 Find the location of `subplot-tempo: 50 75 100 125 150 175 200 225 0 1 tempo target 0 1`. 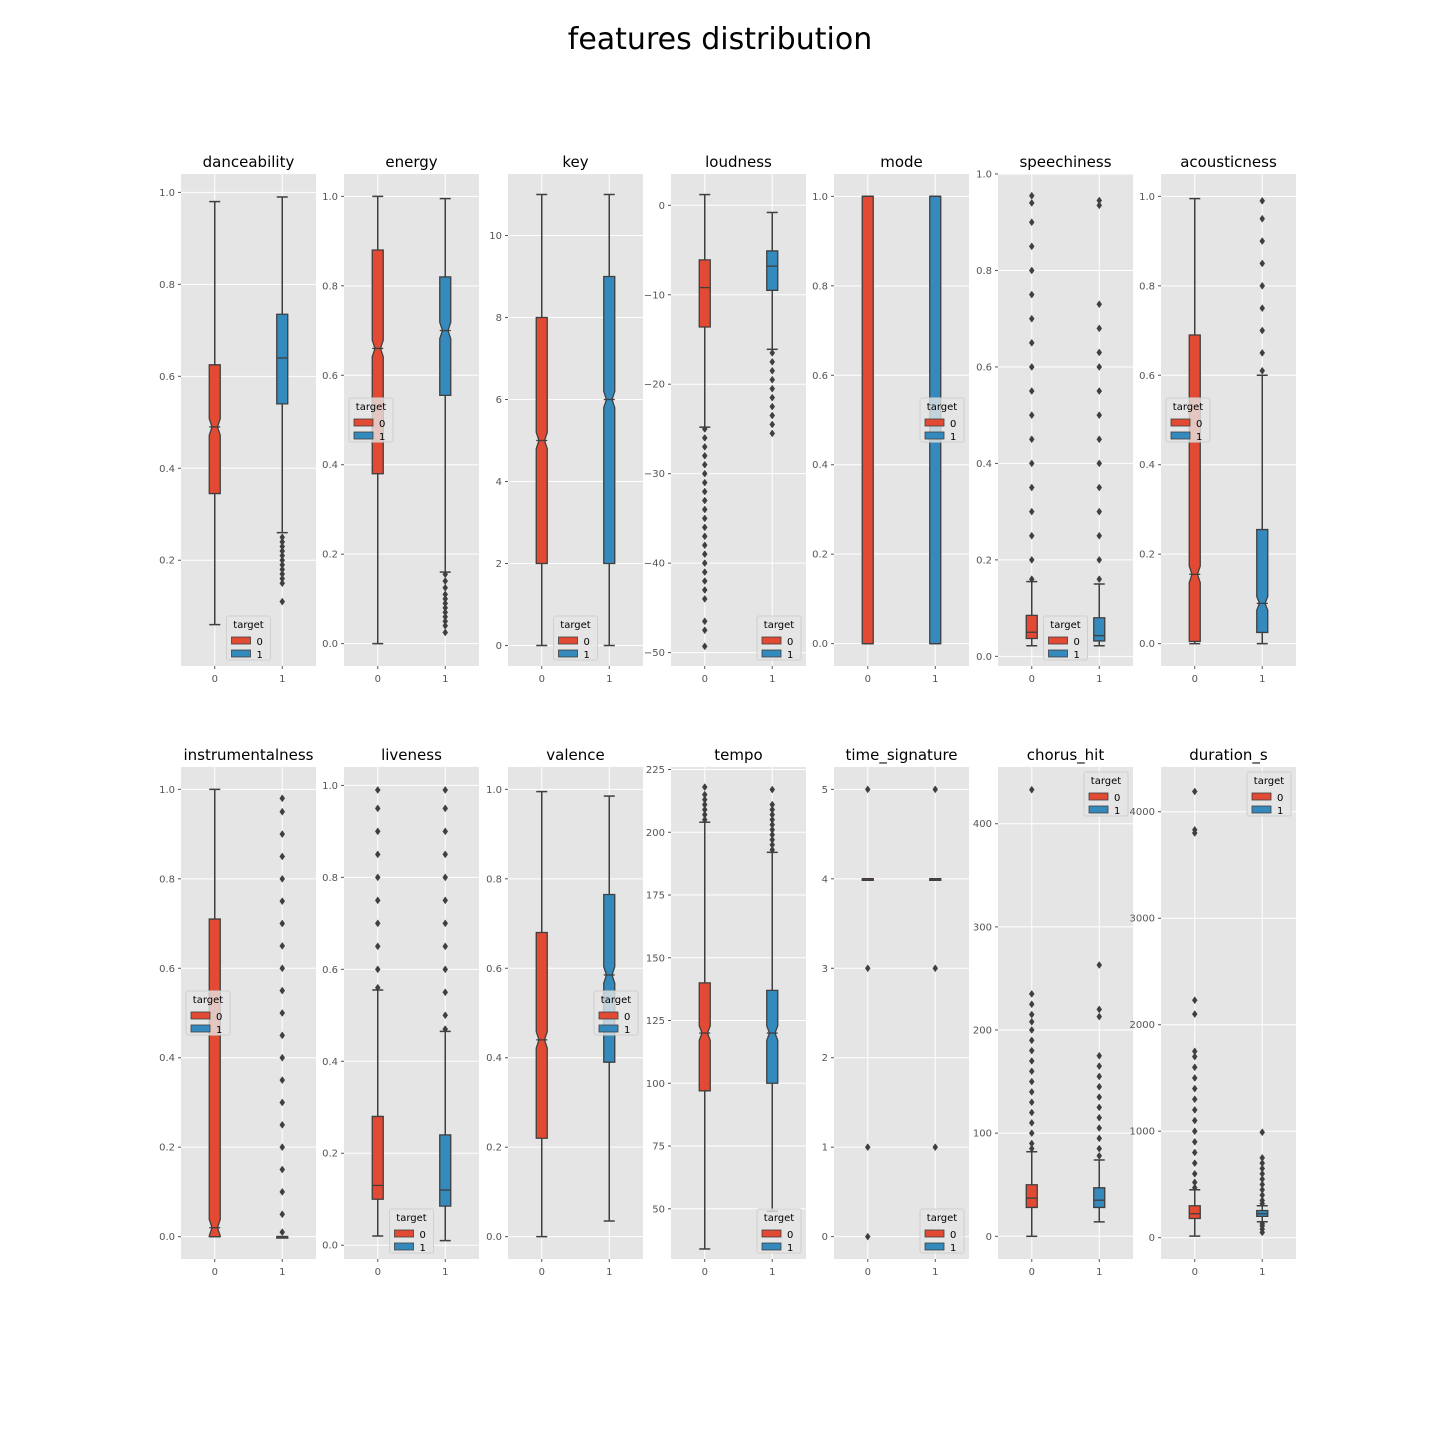

subplot-tempo: 50 75 100 125 150 175 200 225 0 1 tempo target 0 1 is located at coordinates (726, 1012).